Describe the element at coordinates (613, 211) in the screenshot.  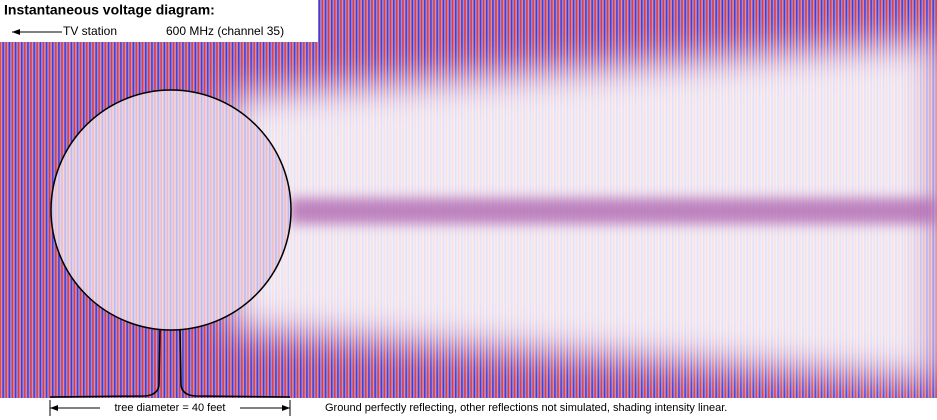
I see `diffraction-band` at that location.